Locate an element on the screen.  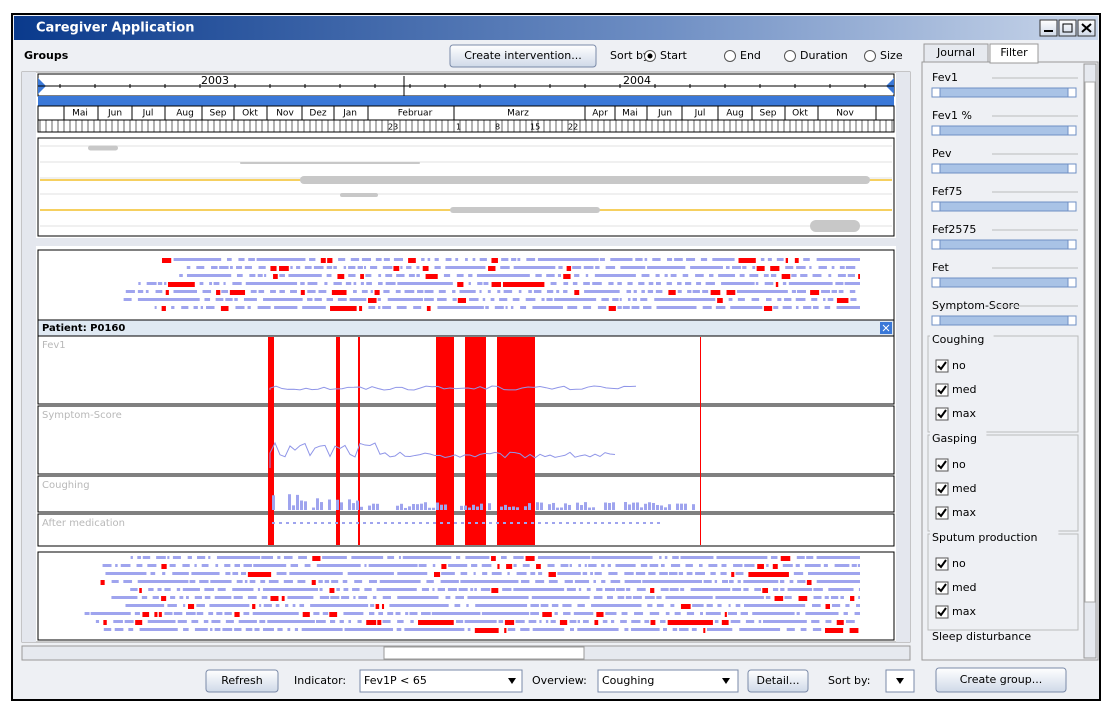
gray-bar is located at coordinates (525, 210).